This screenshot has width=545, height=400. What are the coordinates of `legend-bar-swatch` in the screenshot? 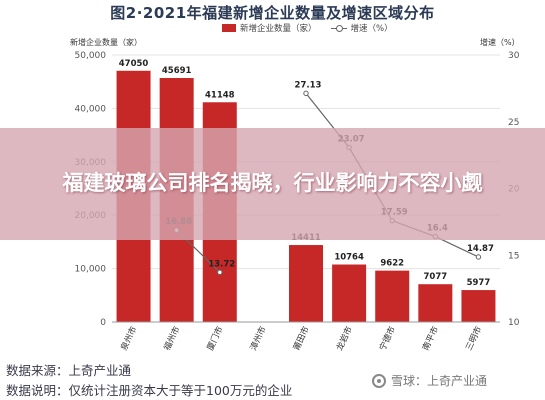 It's located at (229, 28).